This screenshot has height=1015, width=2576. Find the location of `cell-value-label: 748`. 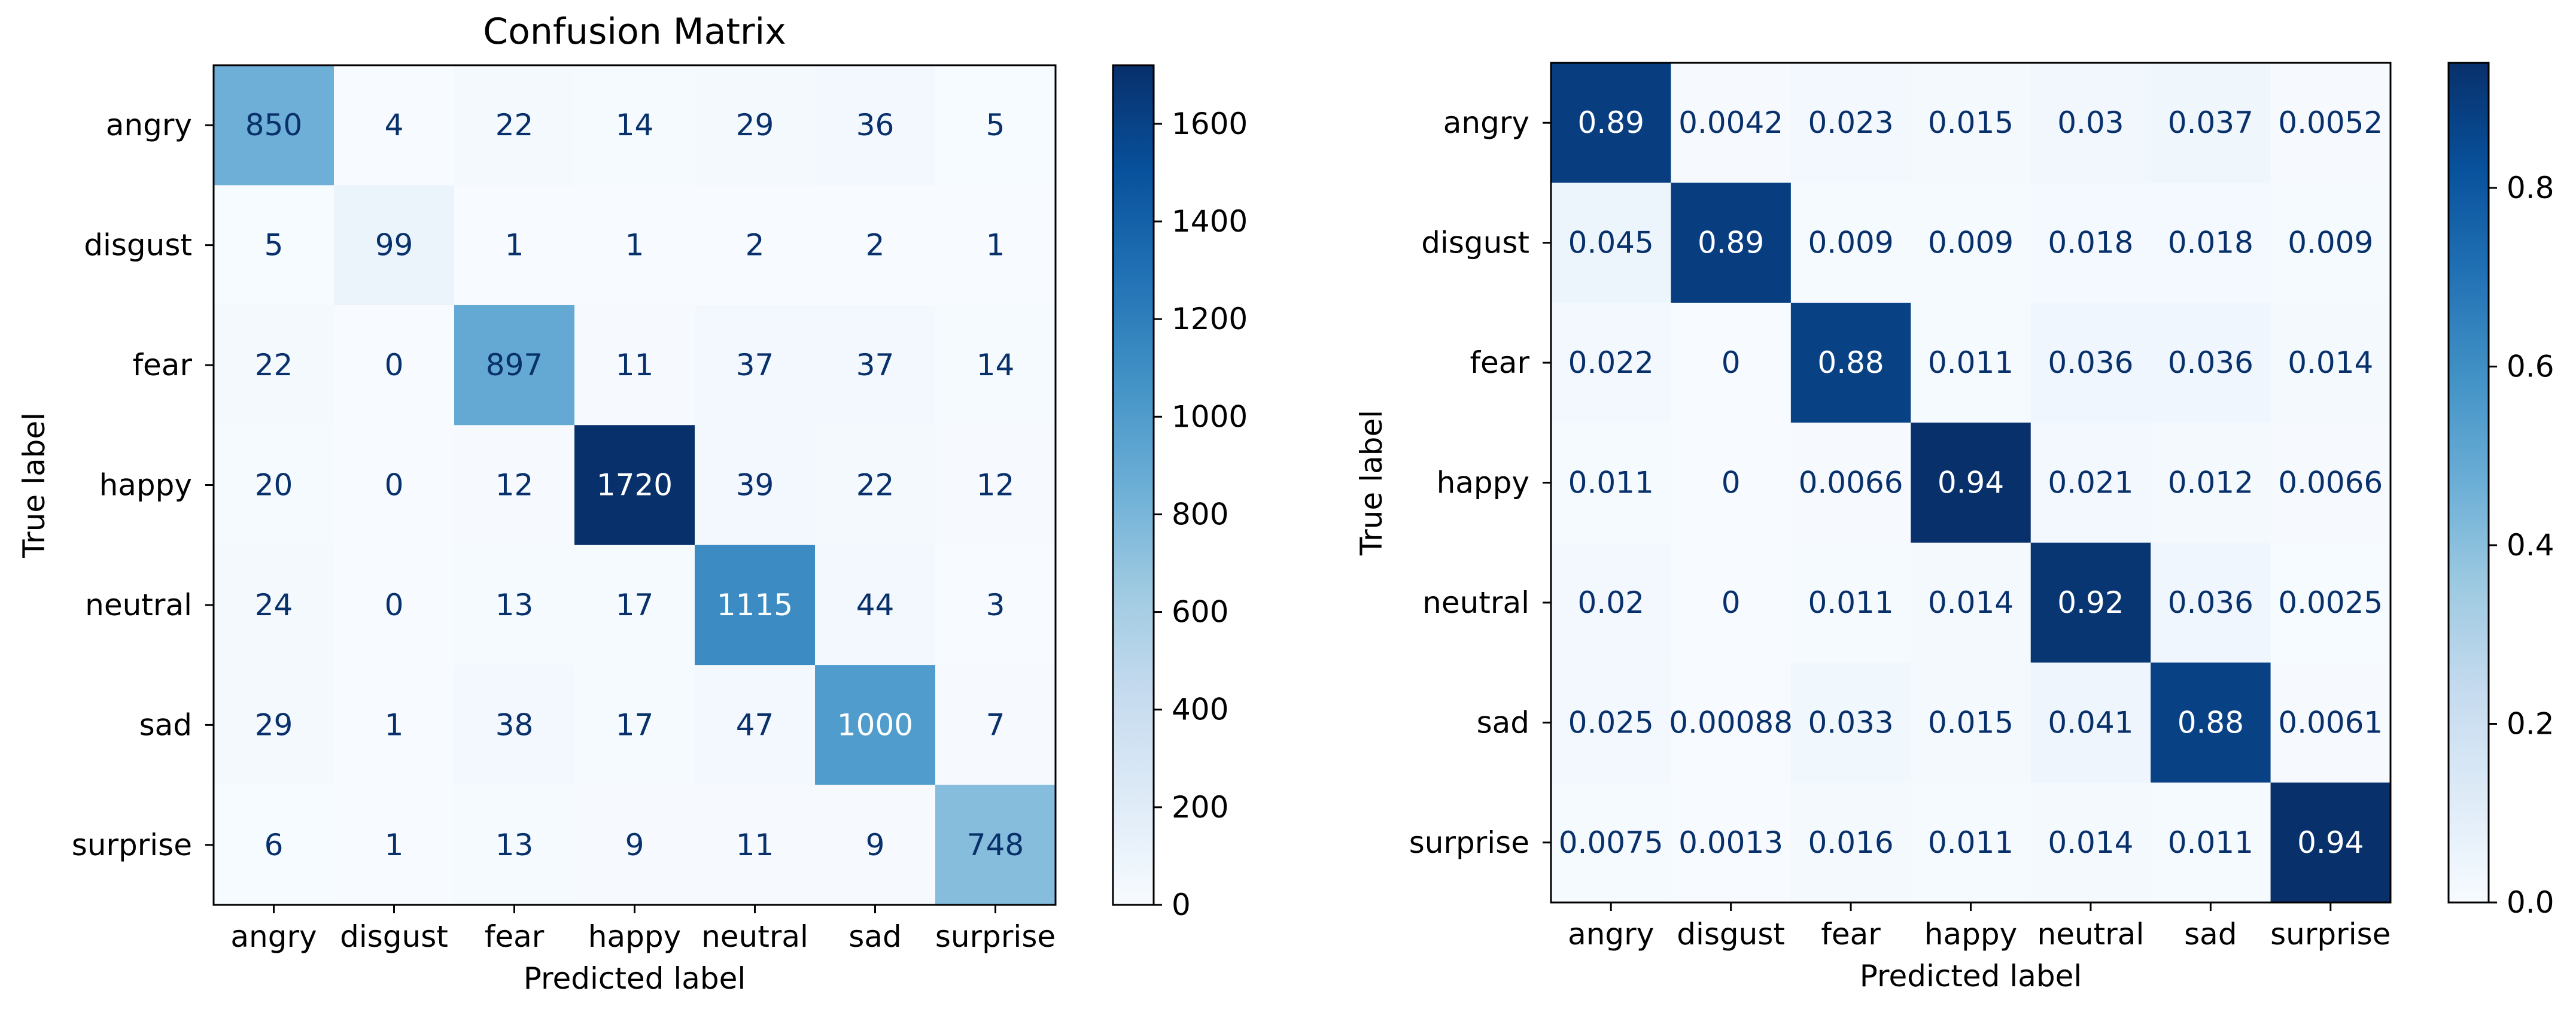

cell-value-label: 748 is located at coordinates (996, 845).